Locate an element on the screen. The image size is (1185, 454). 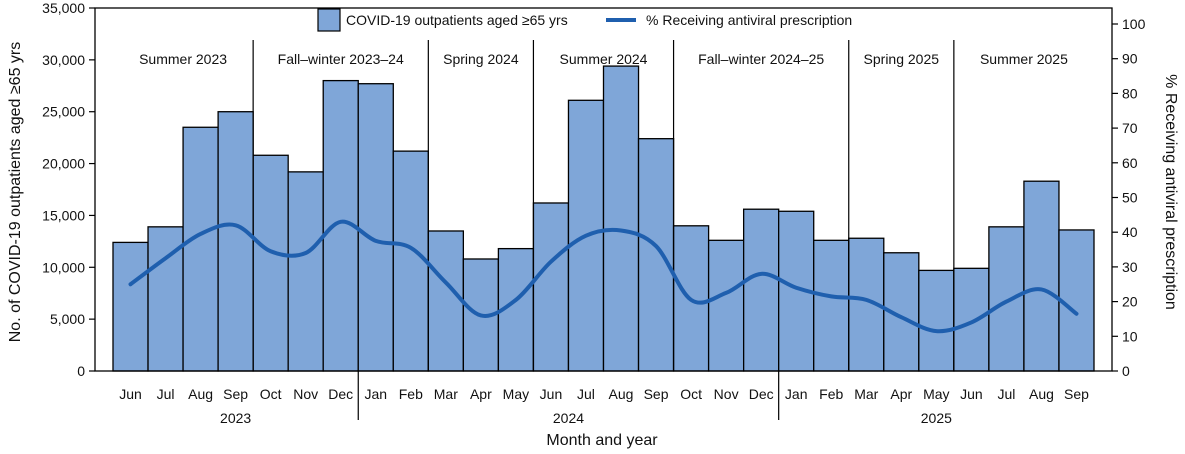
season-label-6: Spring 2025 is located at coordinates (902, 59).